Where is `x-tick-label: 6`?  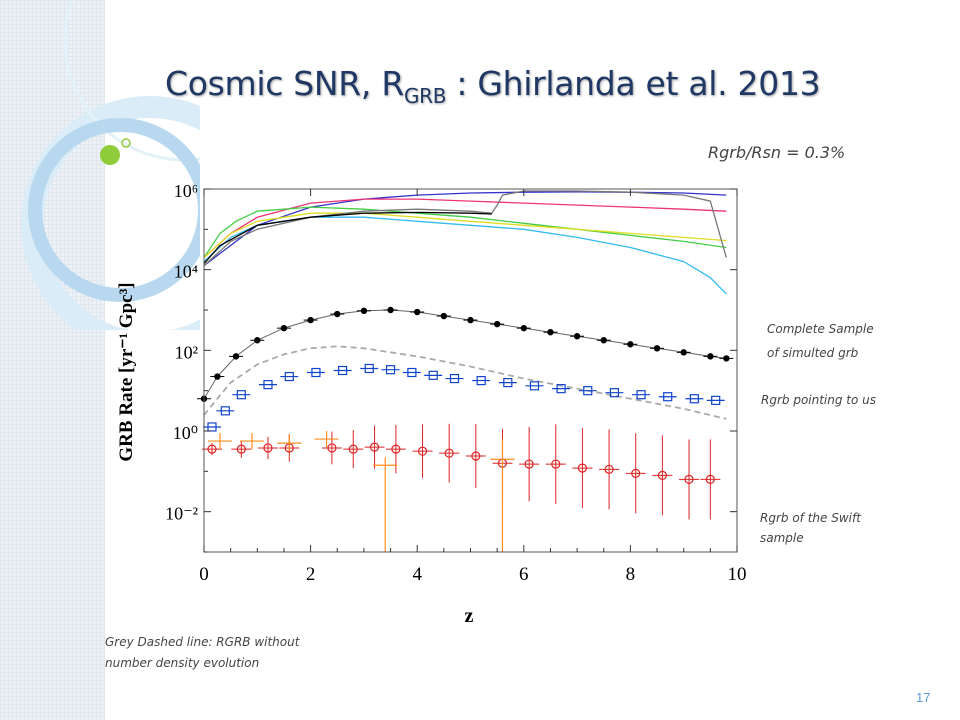
x-tick-label: 6 is located at coordinates (524, 574).